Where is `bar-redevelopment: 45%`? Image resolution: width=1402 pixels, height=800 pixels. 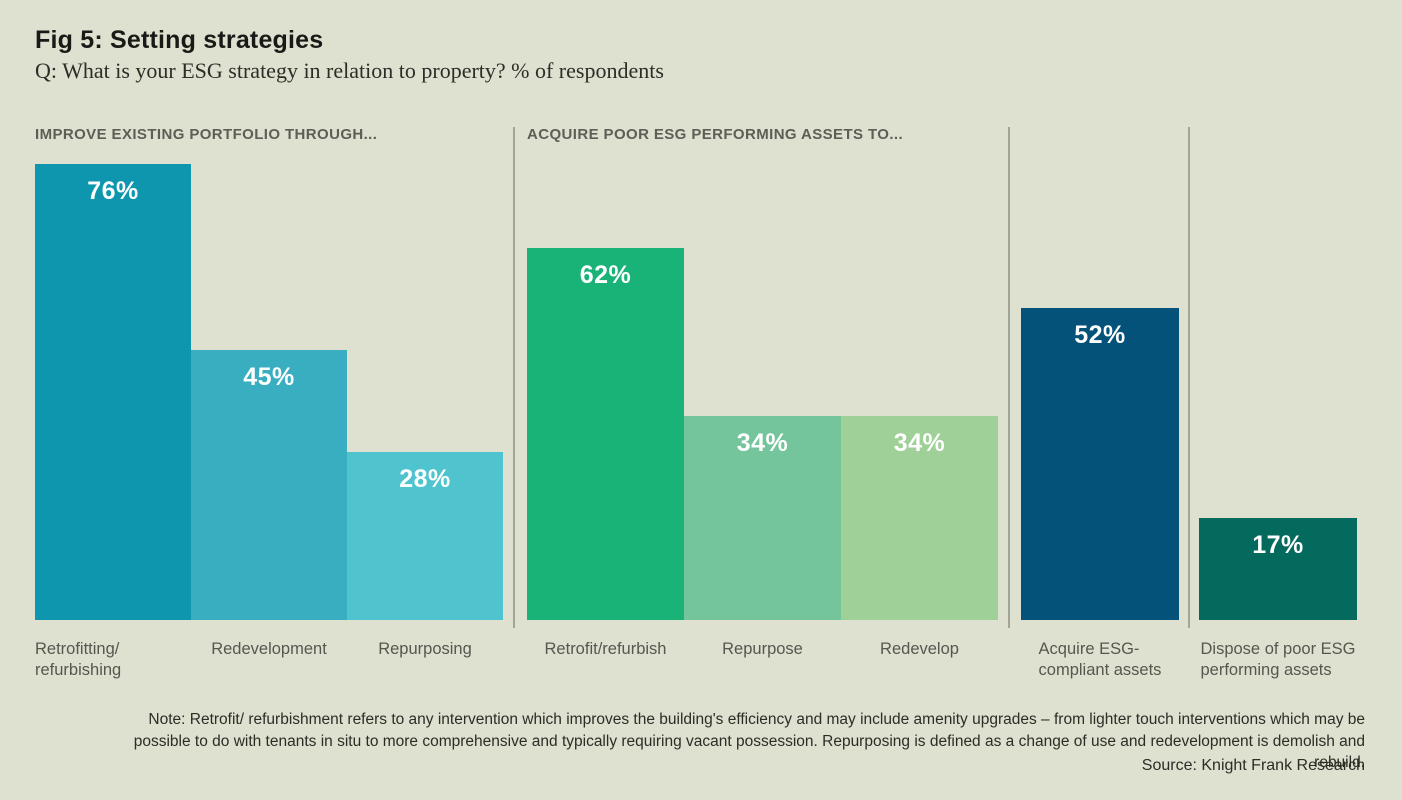
bar-redevelopment: 45% is located at coordinates (269, 485).